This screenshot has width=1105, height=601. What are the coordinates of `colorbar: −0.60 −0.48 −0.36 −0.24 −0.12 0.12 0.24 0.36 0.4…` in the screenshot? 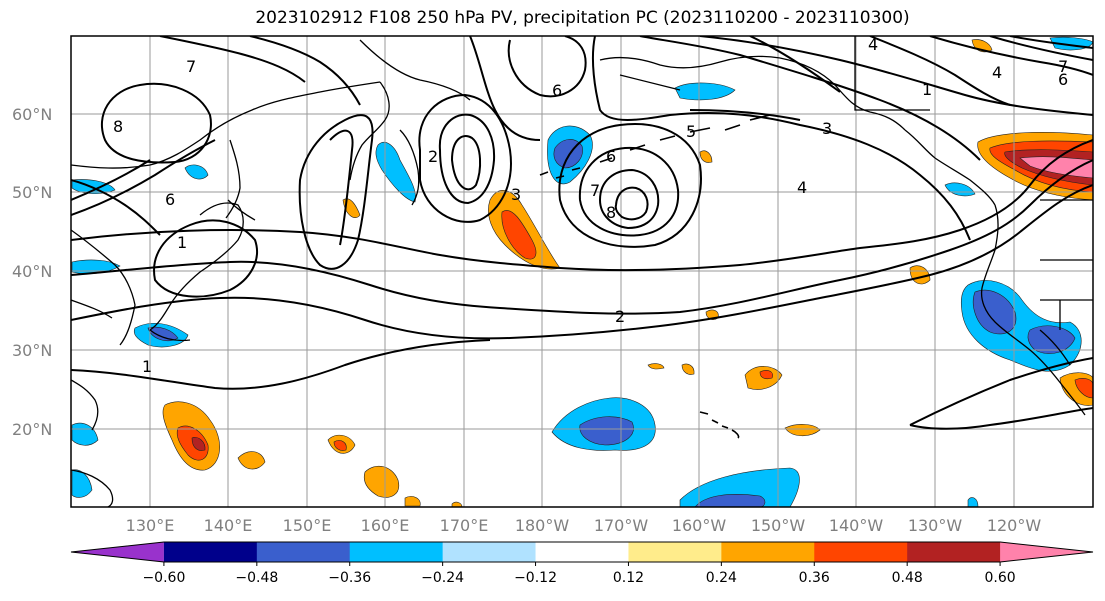 It's located at (582, 563).